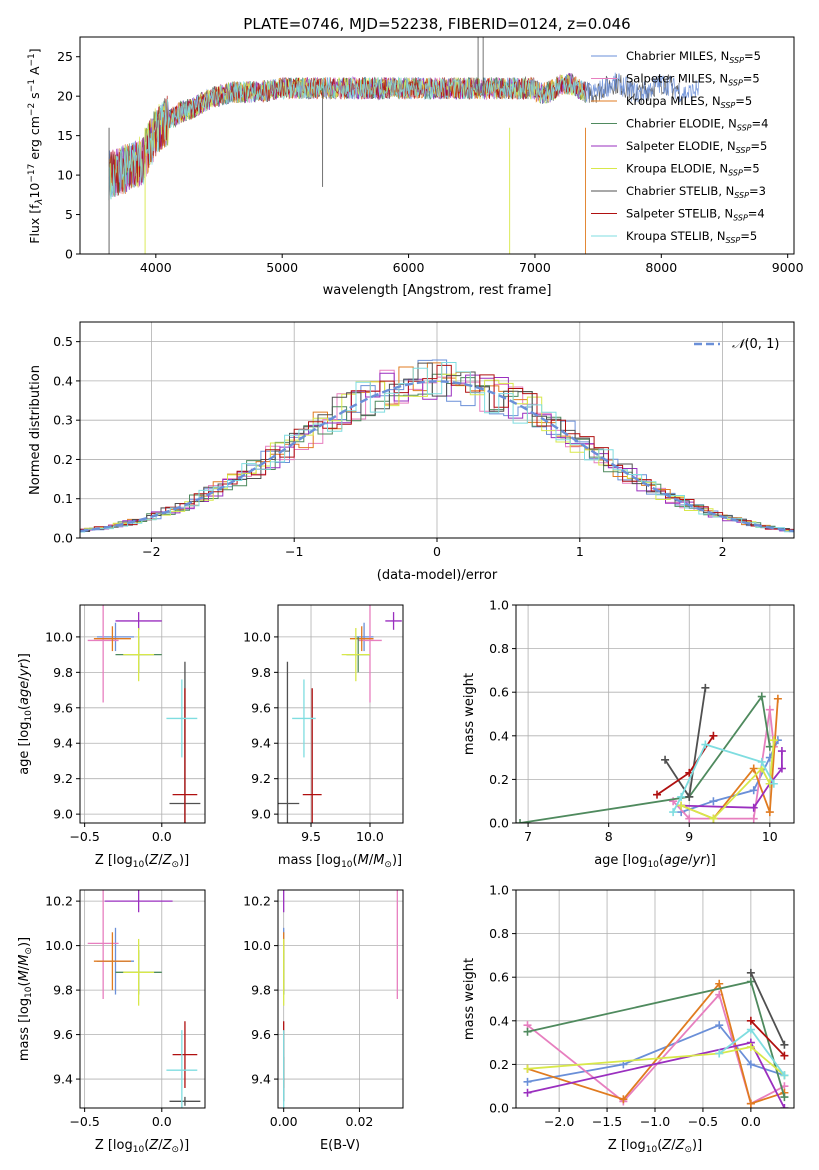 The width and height of the screenshot is (819, 1170). I want to click on spectrum-ylabel: Flux [fλ10−17 erg cm−2 s−1 A−1], so click(36, 145).